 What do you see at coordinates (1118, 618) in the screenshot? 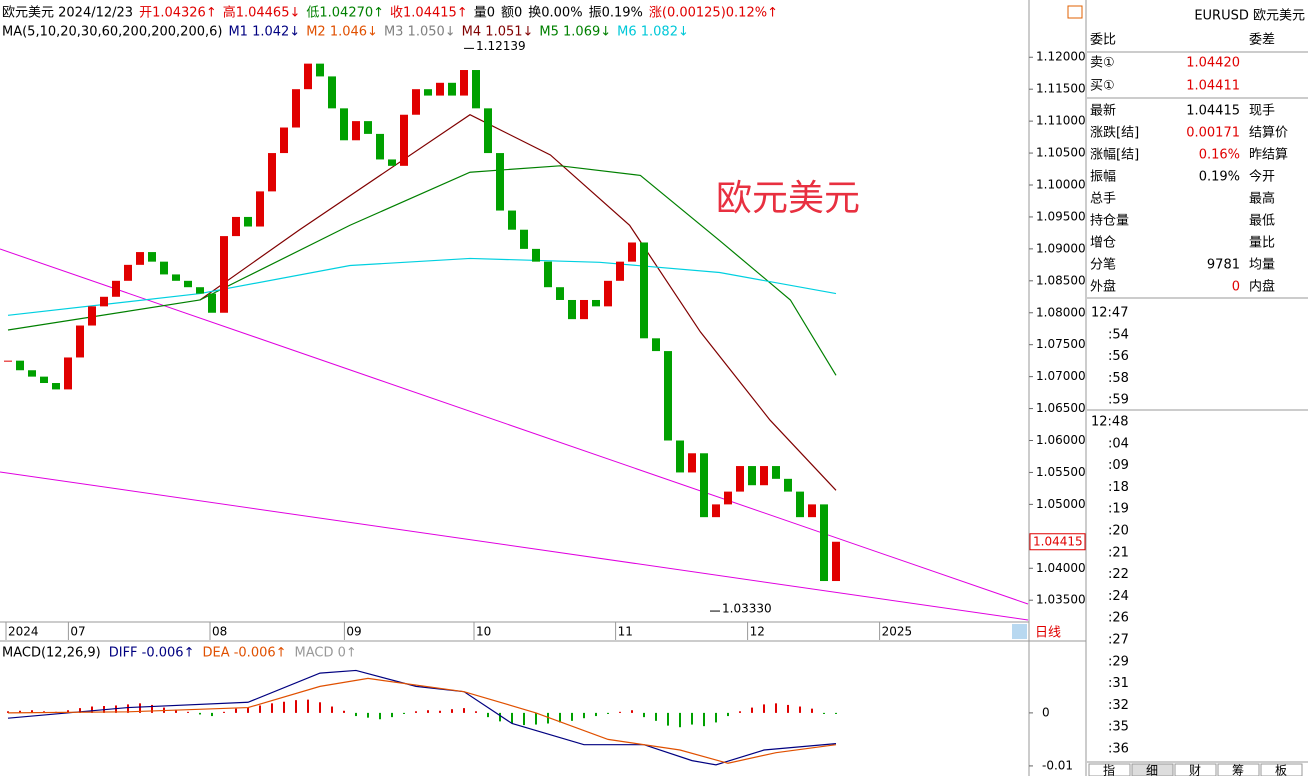
I see `time: :26` at bounding box center [1118, 618].